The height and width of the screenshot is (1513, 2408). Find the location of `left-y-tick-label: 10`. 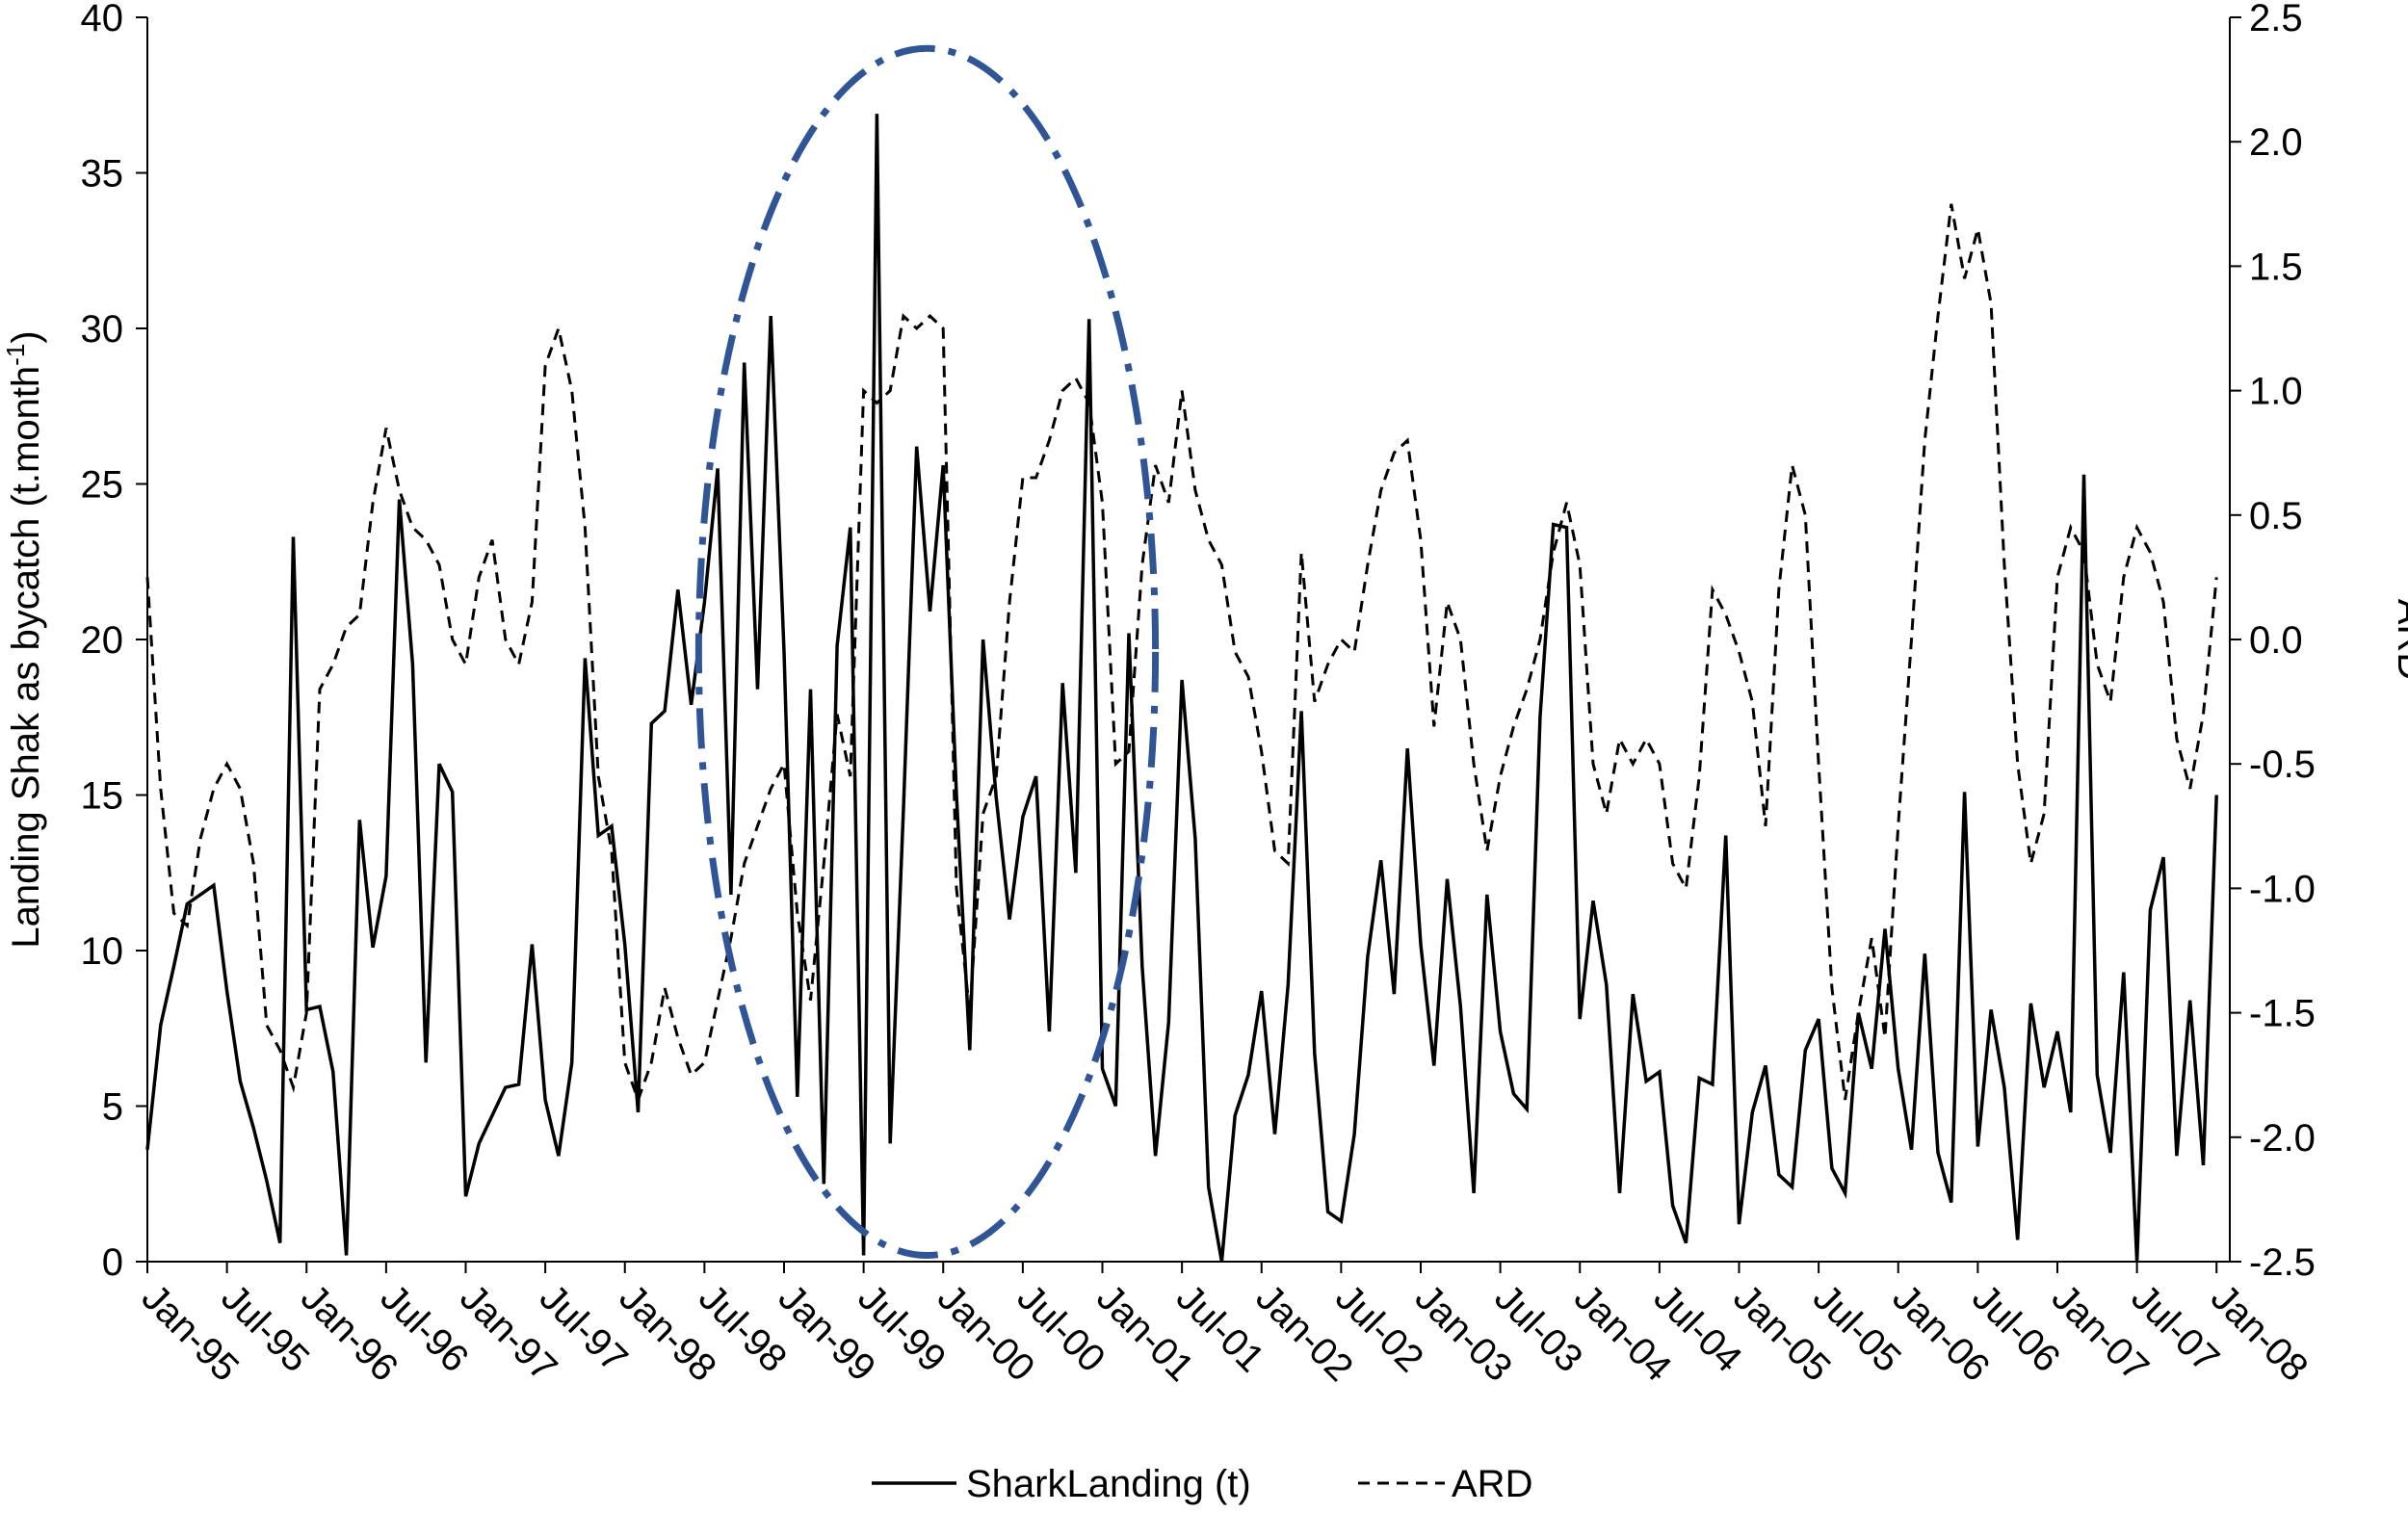

left-y-tick-label: 10 is located at coordinates (102, 951).